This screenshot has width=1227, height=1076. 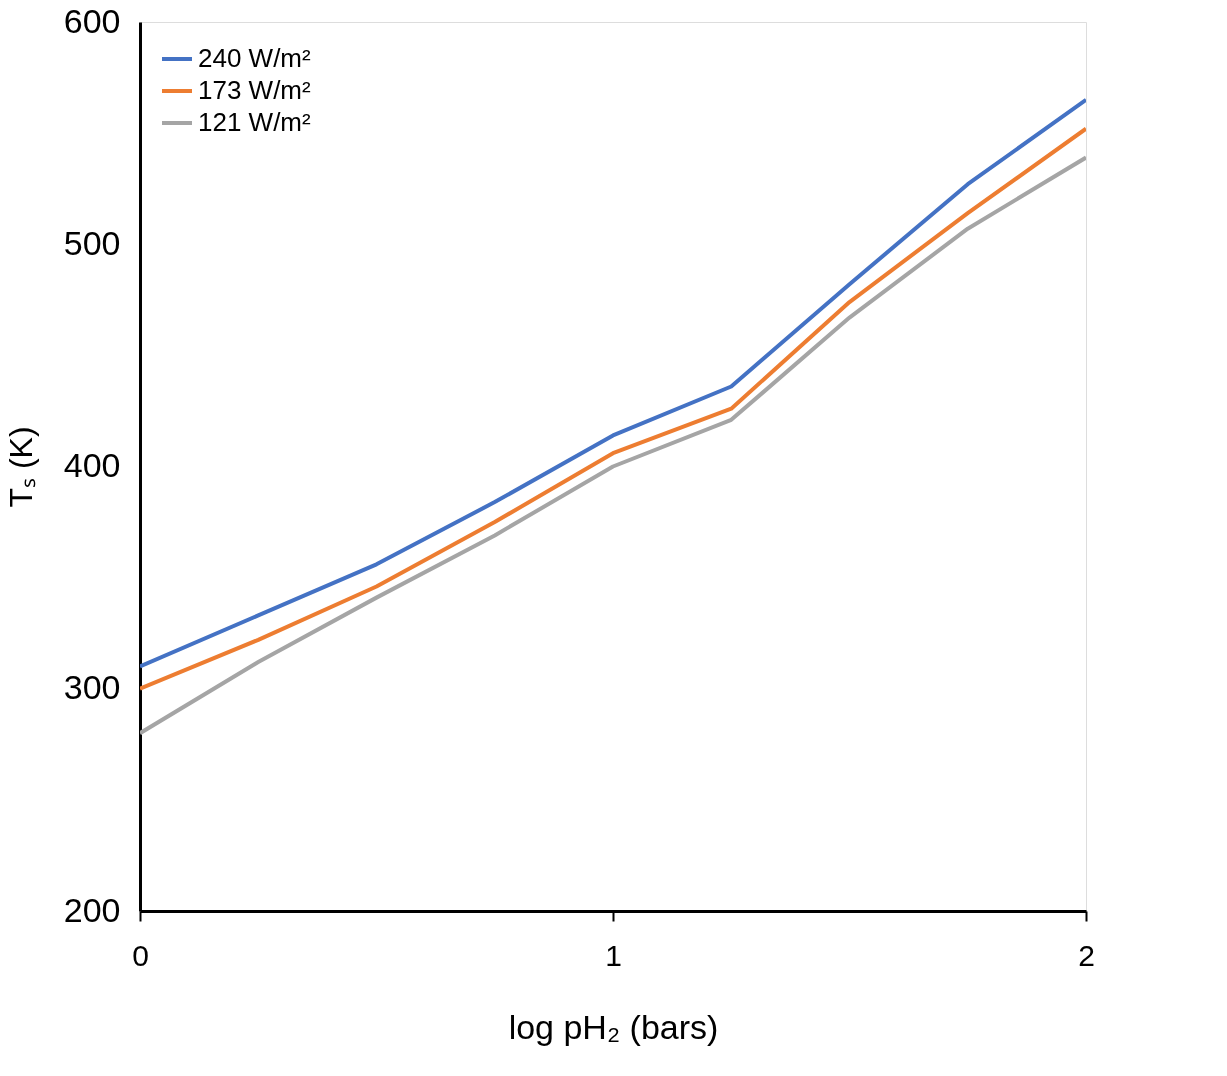 What do you see at coordinates (92, 242) in the screenshot?
I see `y-tick-label: 500` at bounding box center [92, 242].